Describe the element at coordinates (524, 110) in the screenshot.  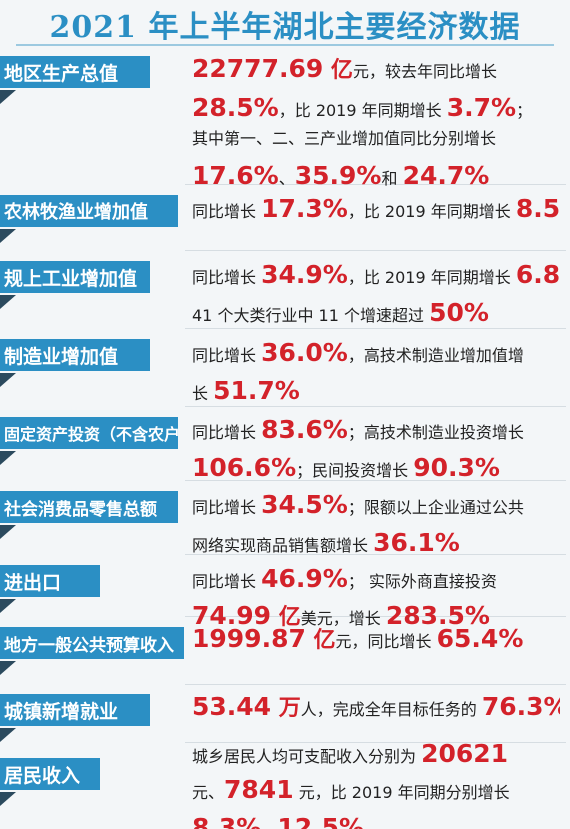
I see `body-text: ；` at that location.